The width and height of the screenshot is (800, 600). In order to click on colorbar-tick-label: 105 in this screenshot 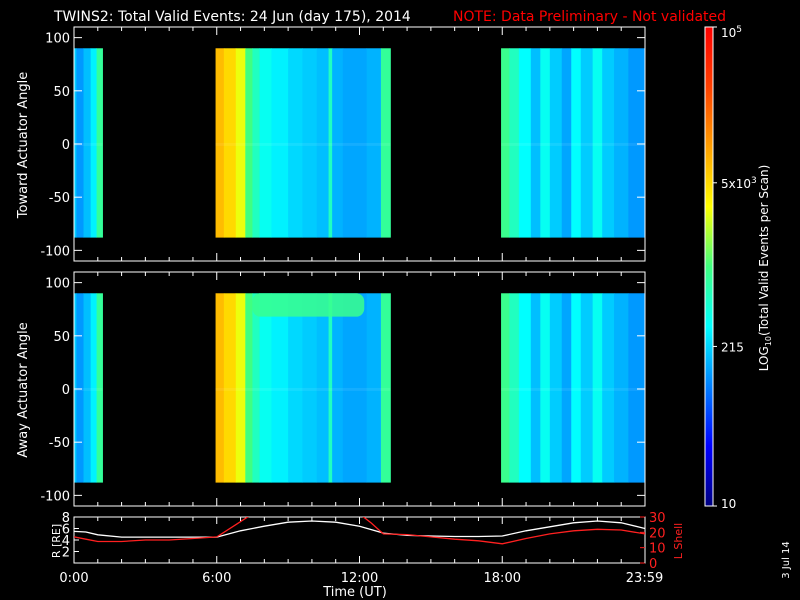, I will do `click(731, 32)`.